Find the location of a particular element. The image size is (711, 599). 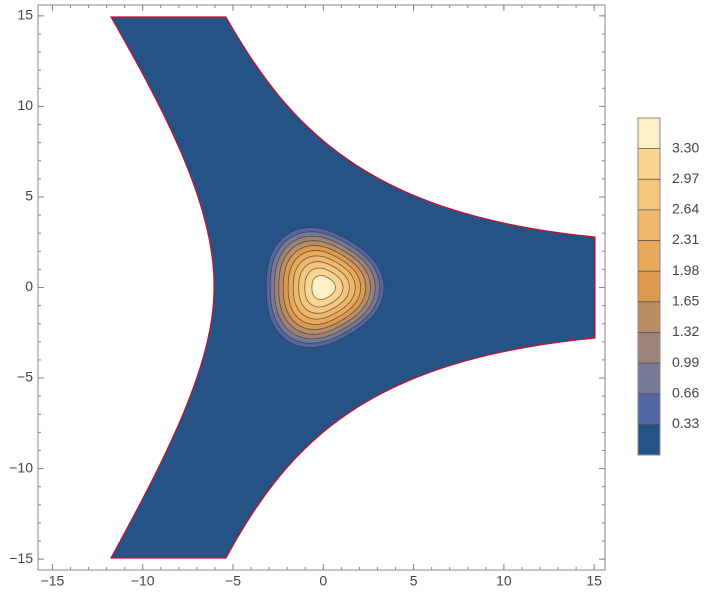

y-tick-label: −5 is located at coordinates (25, 377).